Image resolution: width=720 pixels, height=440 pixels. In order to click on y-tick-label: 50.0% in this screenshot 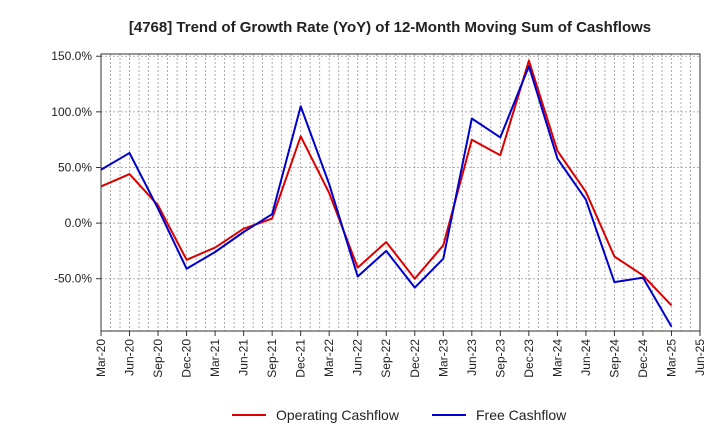, I will do `click(75, 167)`.